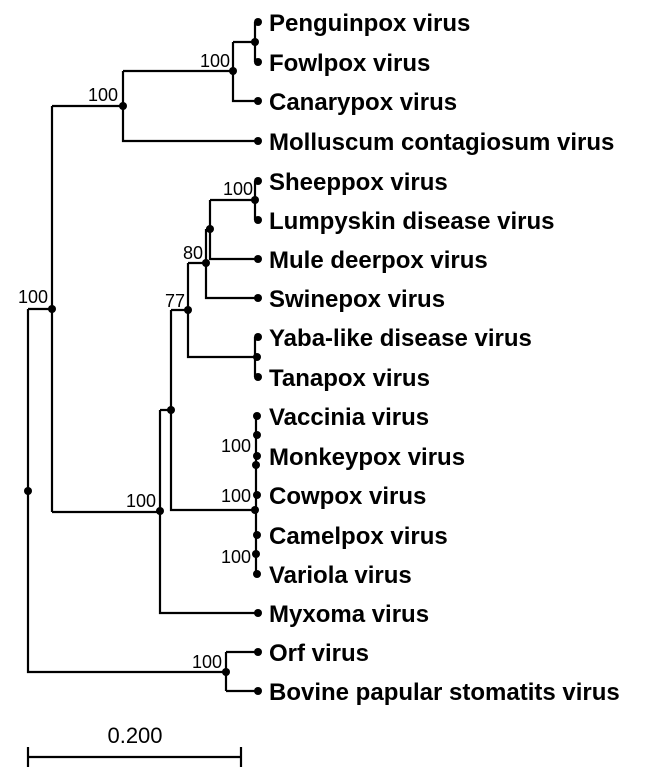  What do you see at coordinates (378, 260) in the screenshot?
I see `taxon-label: Mule deerpox virus` at bounding box center [378, 260].